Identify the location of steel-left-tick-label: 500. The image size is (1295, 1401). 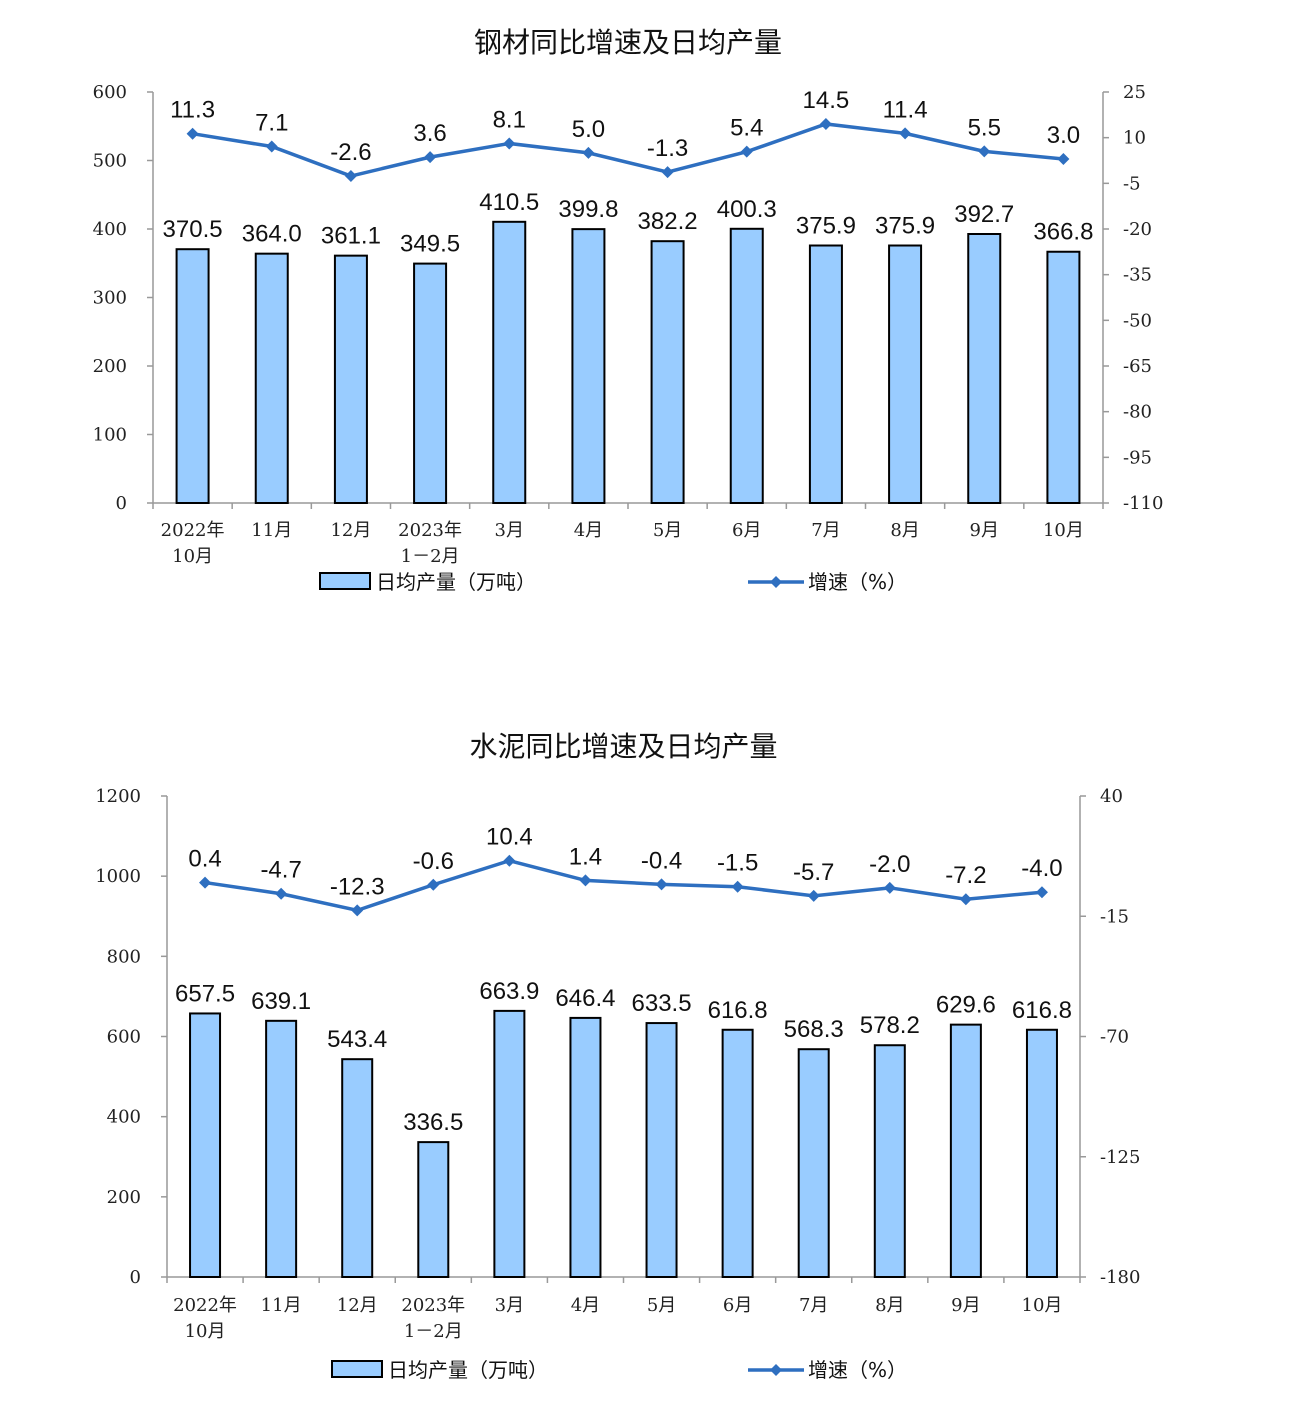
(110, 161).